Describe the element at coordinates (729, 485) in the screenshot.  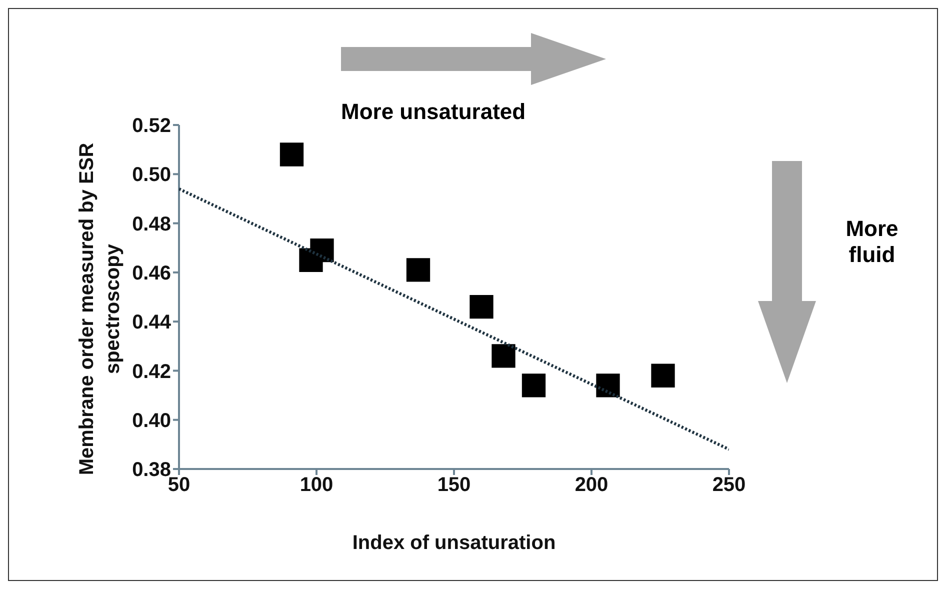
I see `x-tick-label: 250` at that location.